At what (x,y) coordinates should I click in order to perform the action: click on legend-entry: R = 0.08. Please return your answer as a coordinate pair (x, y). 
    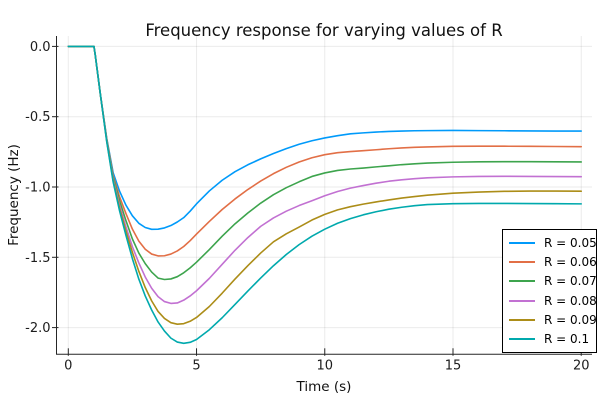
    Looking at the image, I should click on (550, 300).